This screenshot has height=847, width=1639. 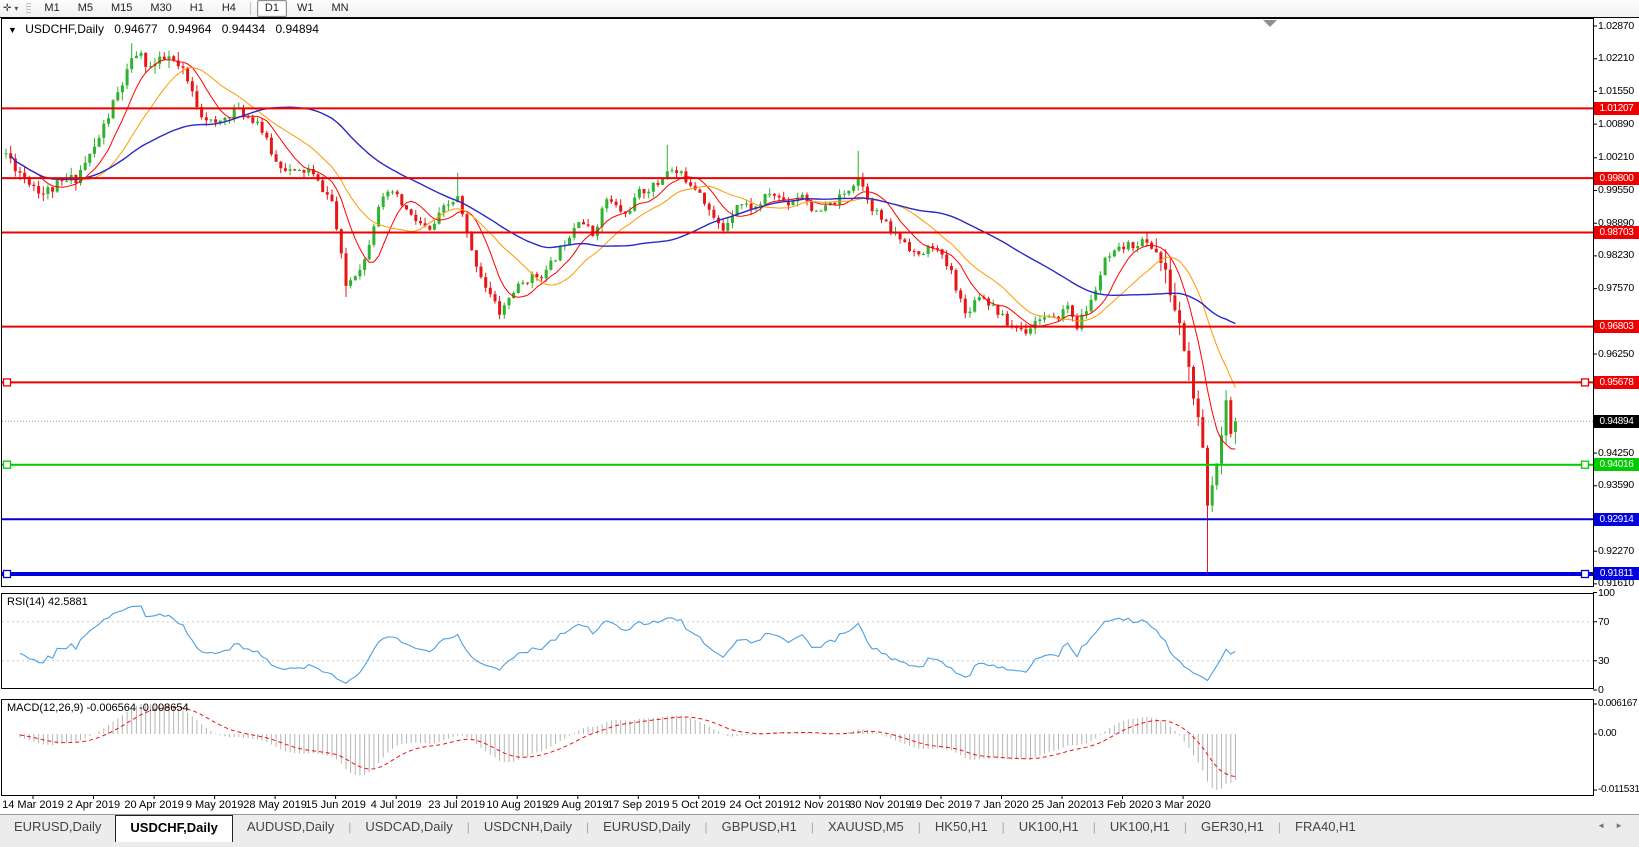 I want to click on ohlc-low: 0.94434, so click(x=243, y=29).